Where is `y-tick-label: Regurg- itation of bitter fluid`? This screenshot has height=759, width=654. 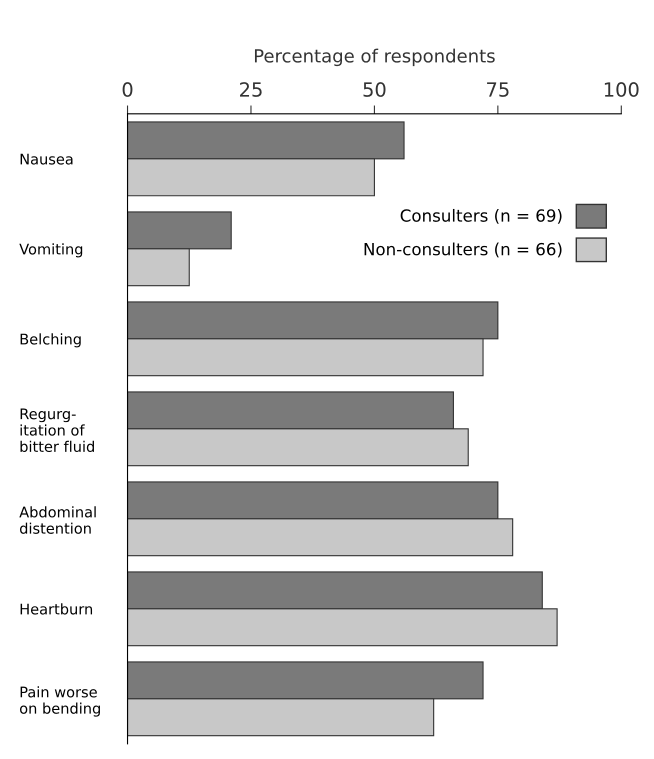
y-tick-label: Regurg- itation of bitter fluid is located at coordinates (57, 430).